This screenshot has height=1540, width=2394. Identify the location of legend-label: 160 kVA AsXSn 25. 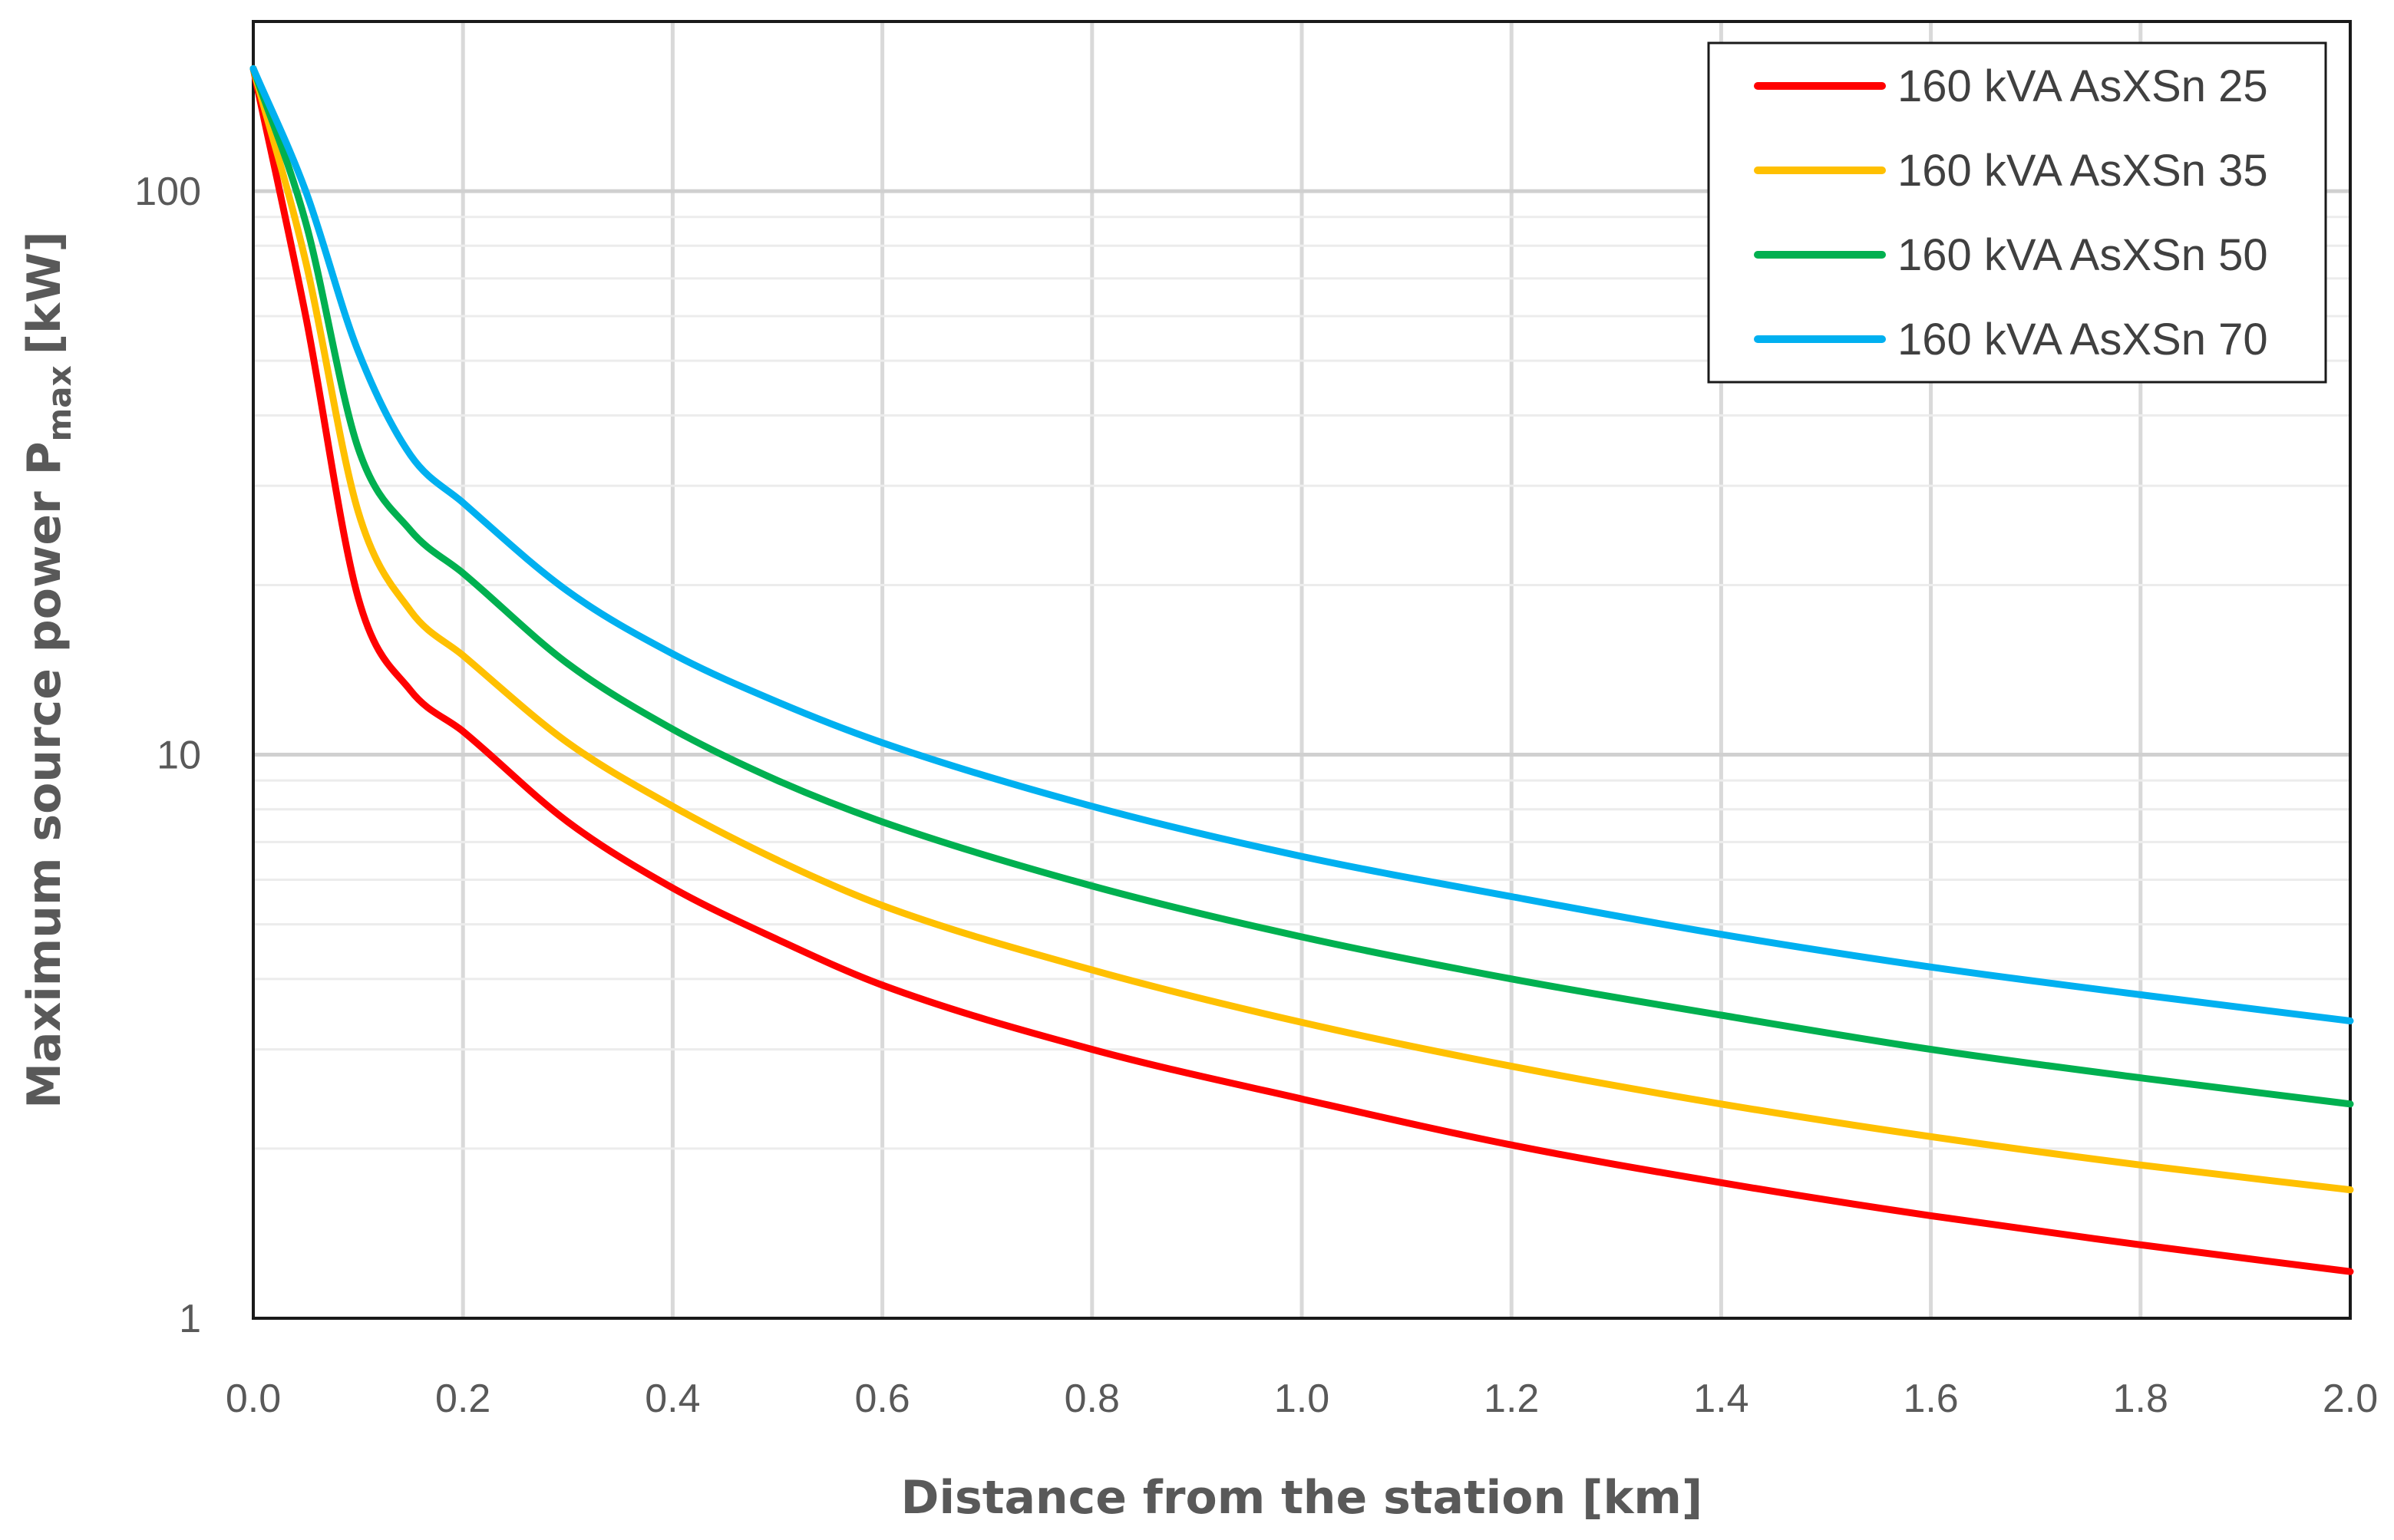
(2082, 86).